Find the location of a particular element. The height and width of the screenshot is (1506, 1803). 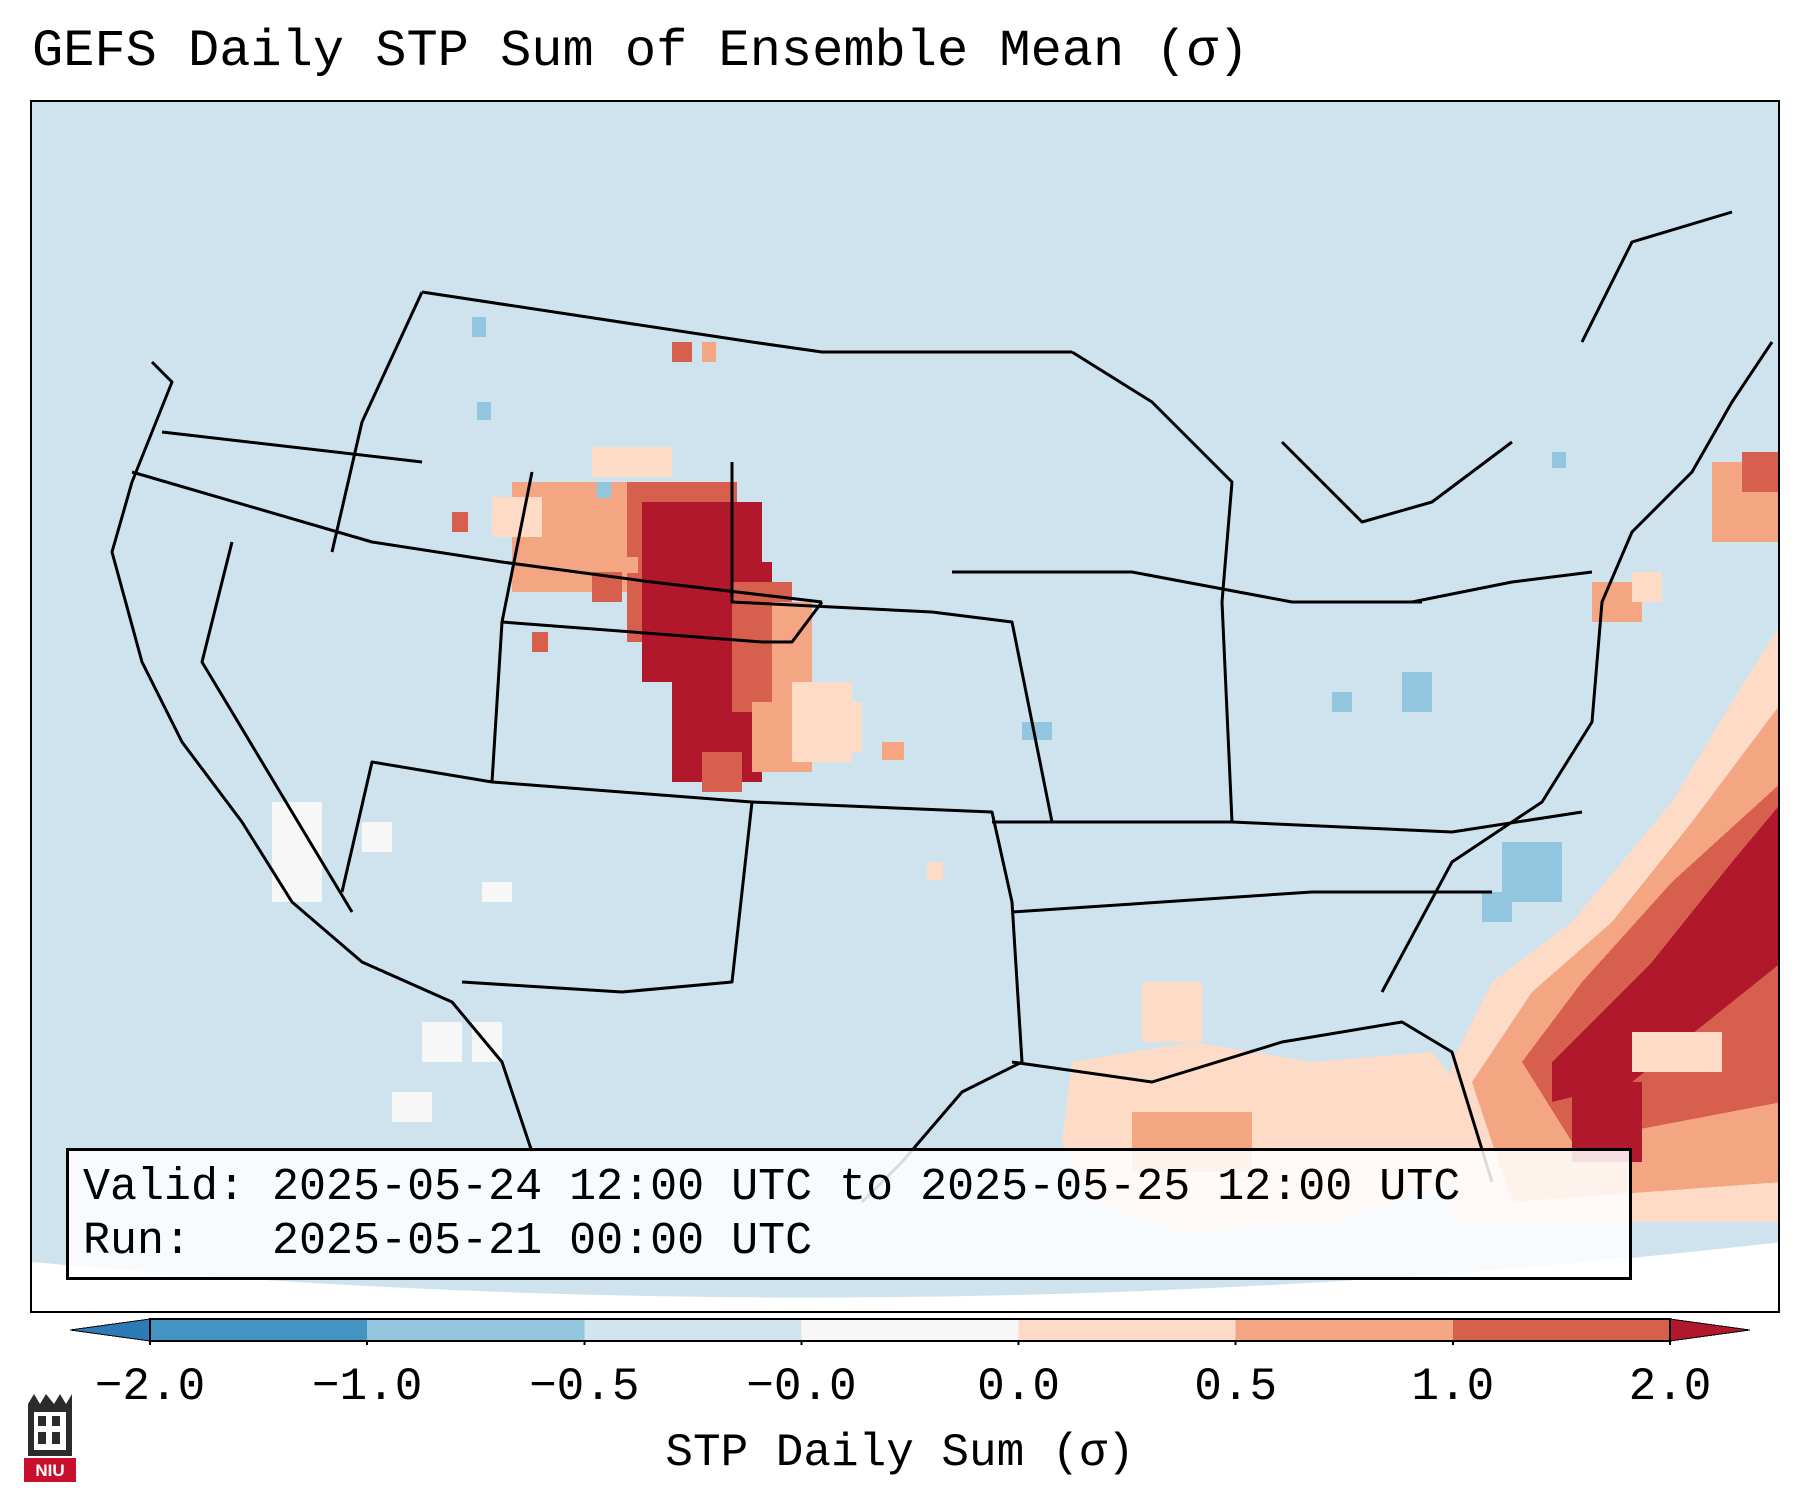

colorbar-tick-label: 1.0 is located at coordinates (1453, 1387).